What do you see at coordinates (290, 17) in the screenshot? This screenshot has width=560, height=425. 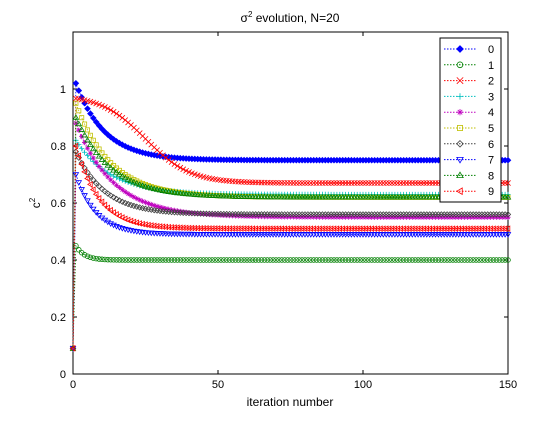 I see `chart-title: σ2 evolution, N=20` at bounding box center [290, 17].